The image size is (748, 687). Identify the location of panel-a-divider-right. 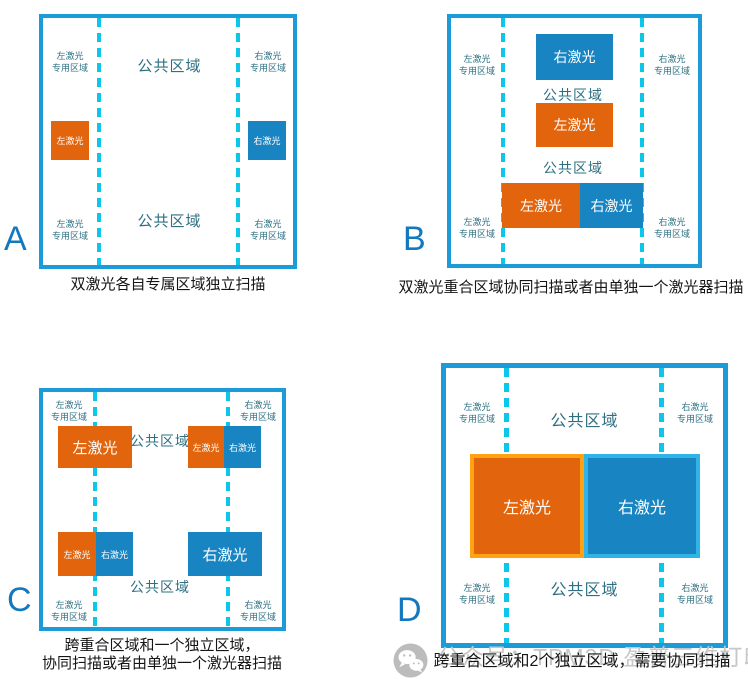
(238, 141).